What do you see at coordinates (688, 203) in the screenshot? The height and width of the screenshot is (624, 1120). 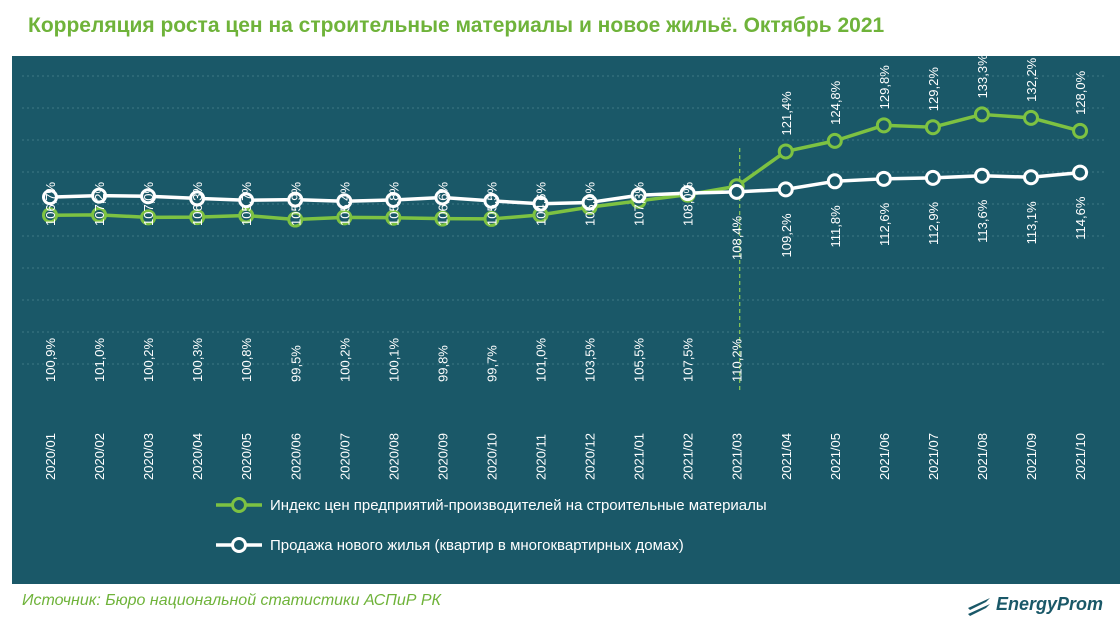 I see `white-data-label: 108,0%` at bounding box center [688, 203].